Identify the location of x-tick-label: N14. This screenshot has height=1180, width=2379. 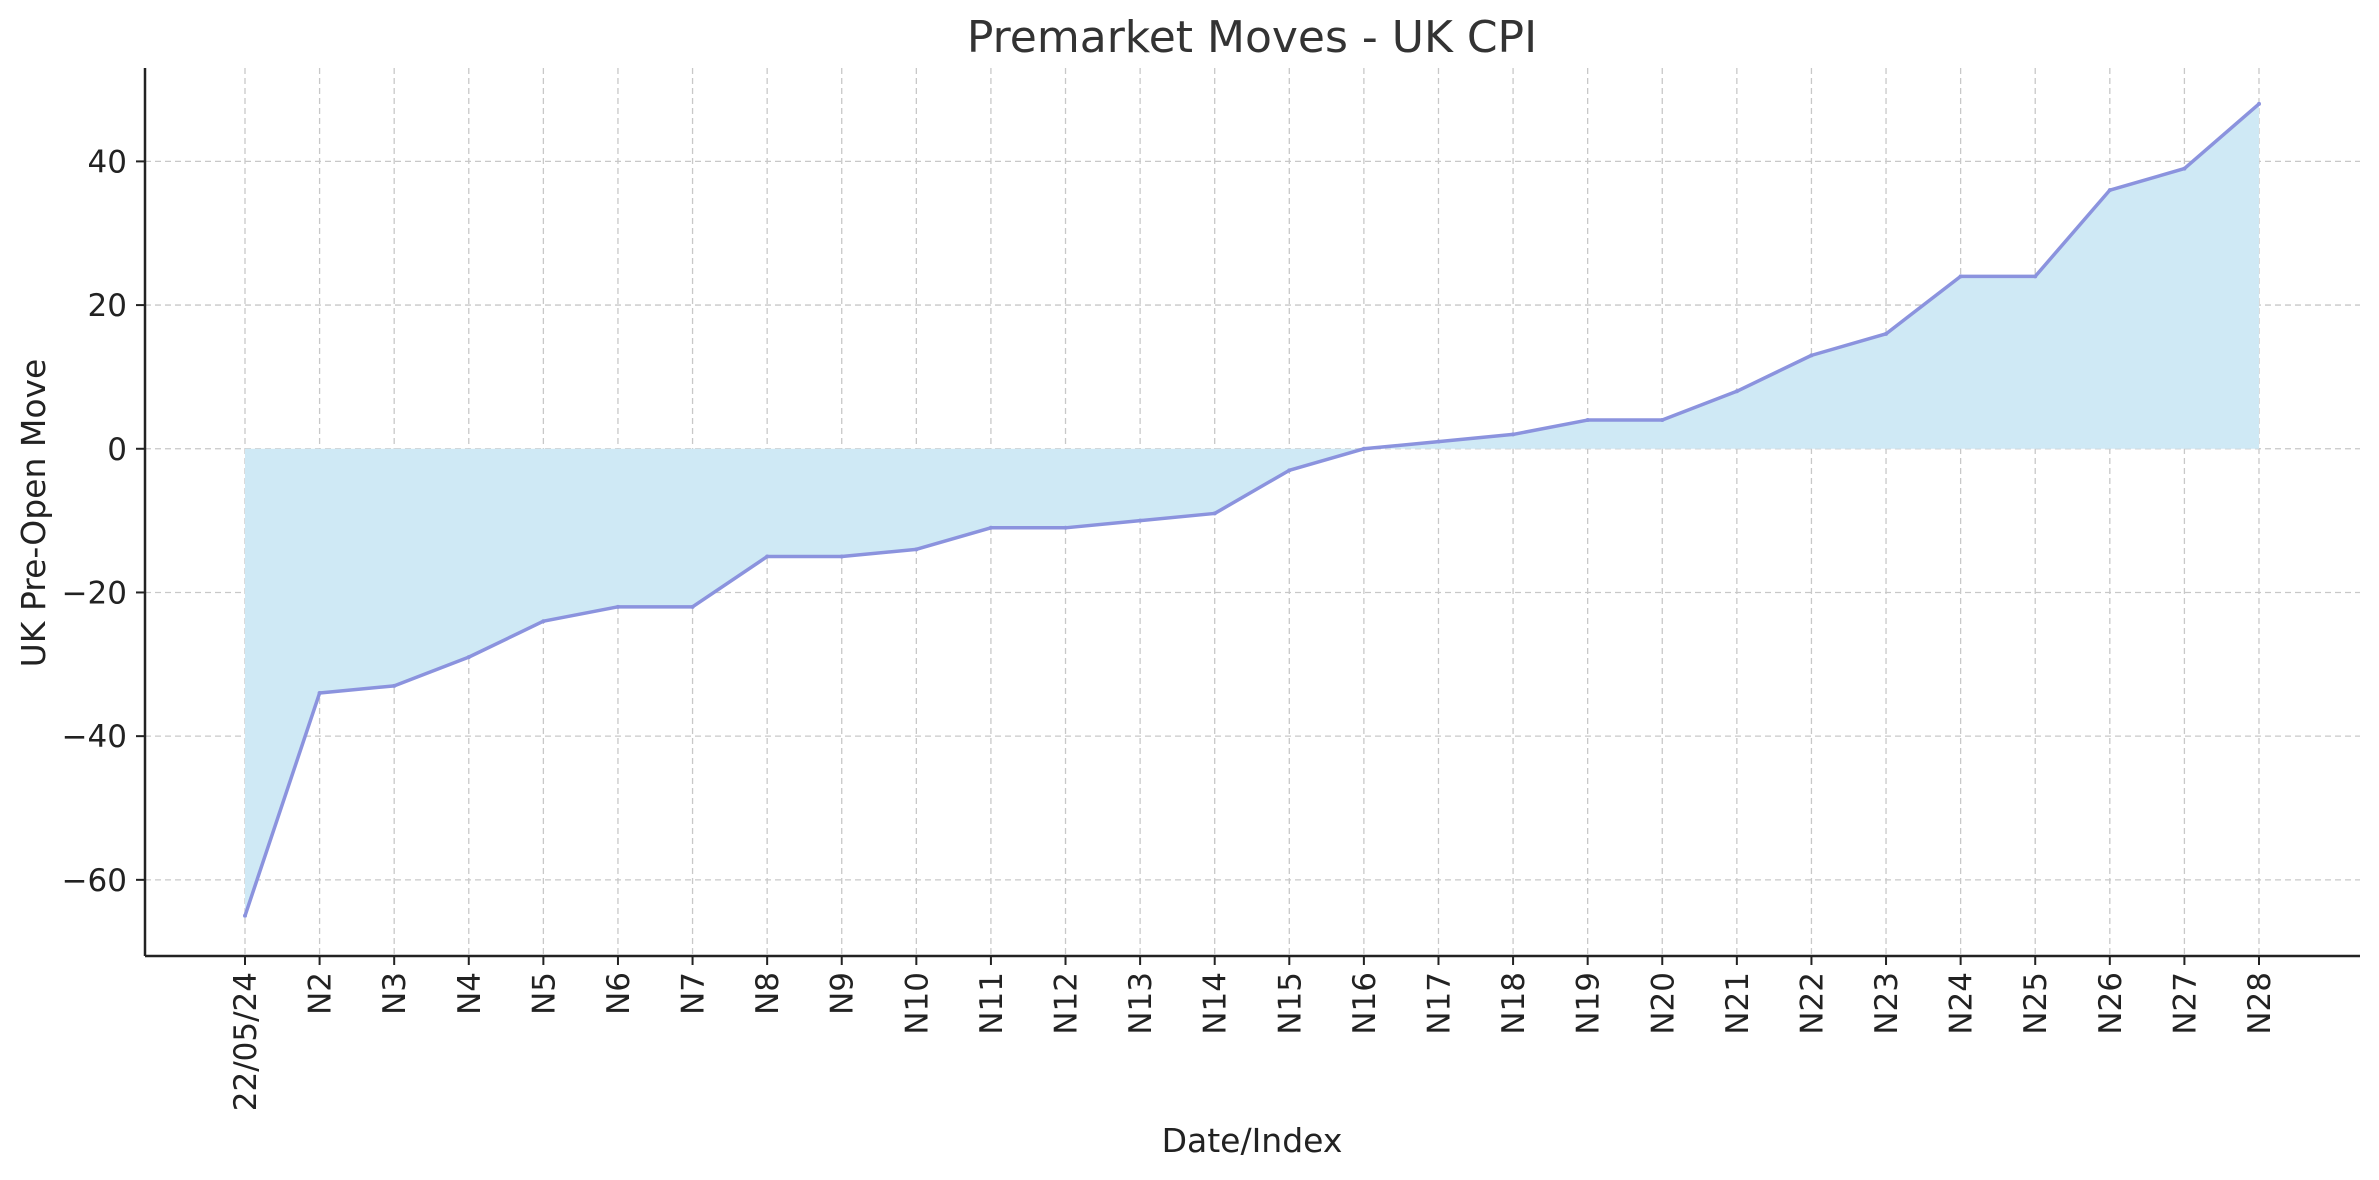
(1216, 1003).